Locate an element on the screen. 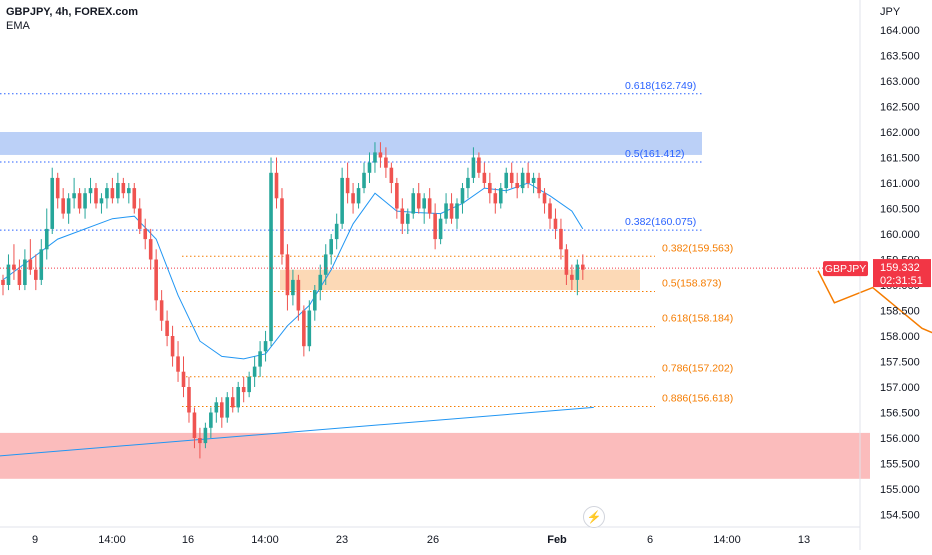  resistance-zone is located at coordinates (351, 143).